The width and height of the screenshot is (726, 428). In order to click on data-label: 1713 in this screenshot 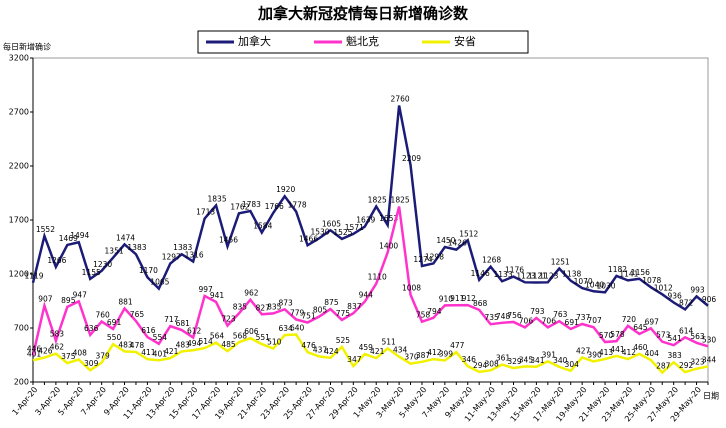, I will do `click(205, 212)`.